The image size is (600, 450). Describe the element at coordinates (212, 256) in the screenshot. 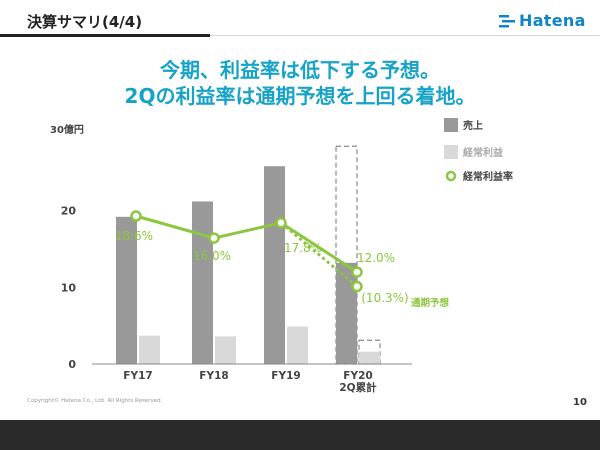

I see `margin-data-label: 16.0%` at that location.